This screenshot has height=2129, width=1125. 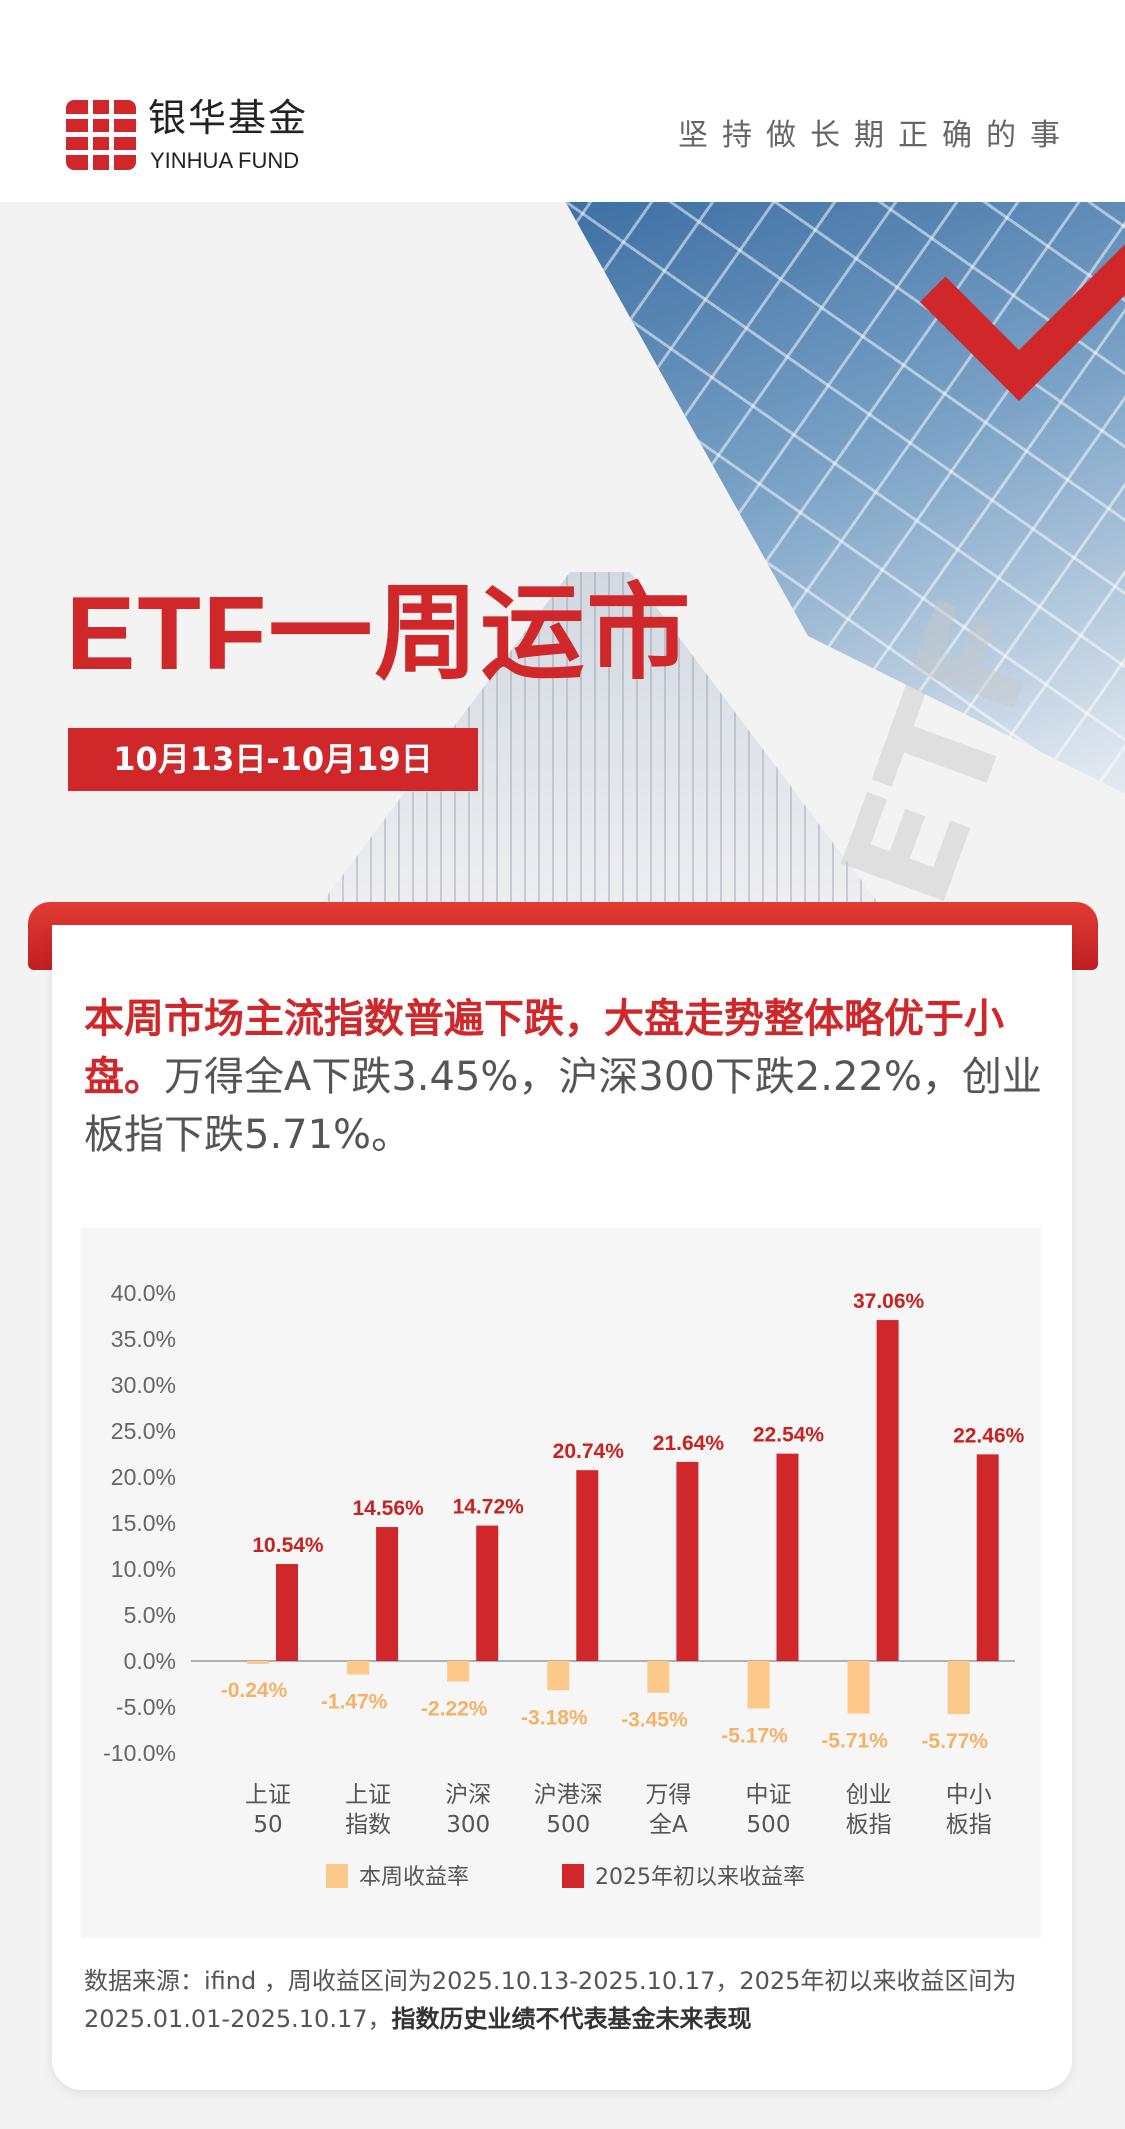 What do you see at coordinates (589, 1451) in the screenshot?
I see `ytd-data-label: 20.74%` at bounding box center [589, 1451].